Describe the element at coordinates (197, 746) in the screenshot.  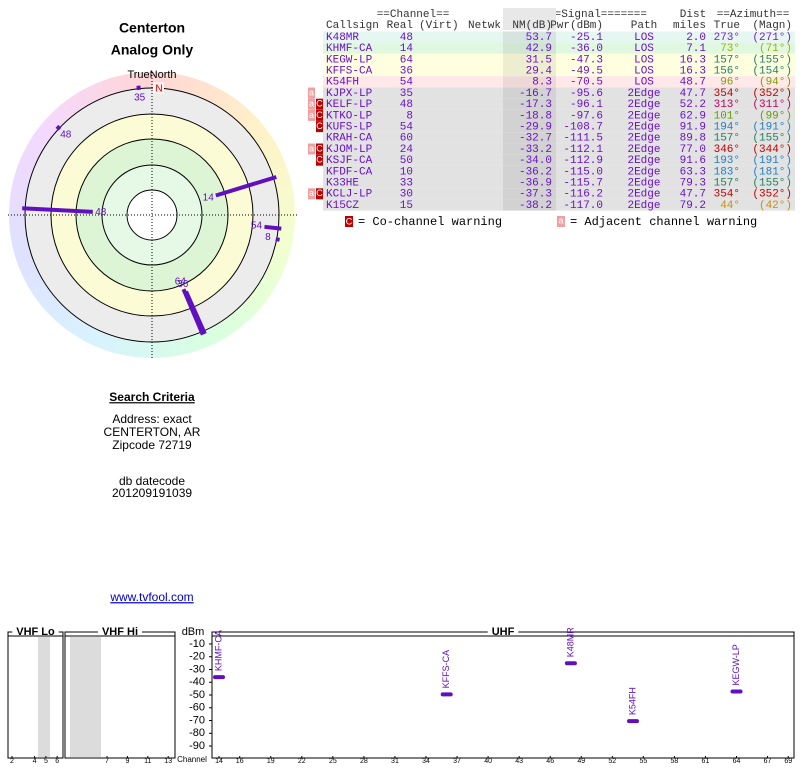
I see `y-tick-label: -90` at that location.